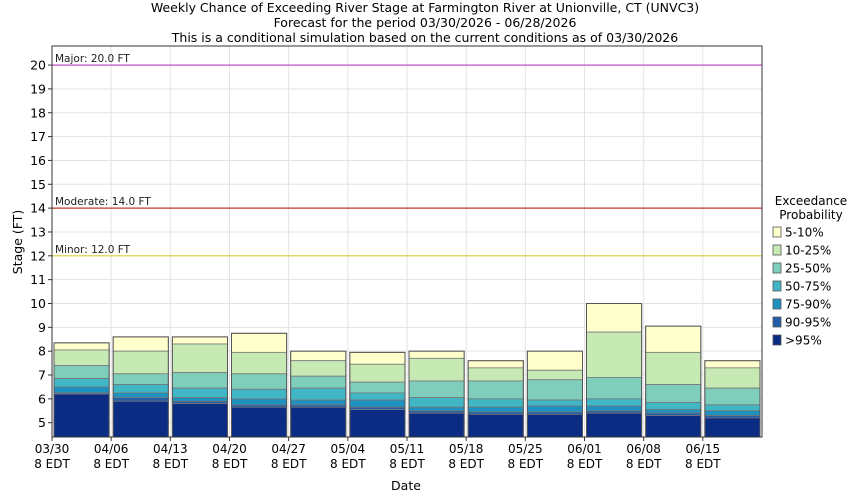 The width and height of the screenshot is (850, 504). I want to click on y-tick-label: 11, so click(38, 279).